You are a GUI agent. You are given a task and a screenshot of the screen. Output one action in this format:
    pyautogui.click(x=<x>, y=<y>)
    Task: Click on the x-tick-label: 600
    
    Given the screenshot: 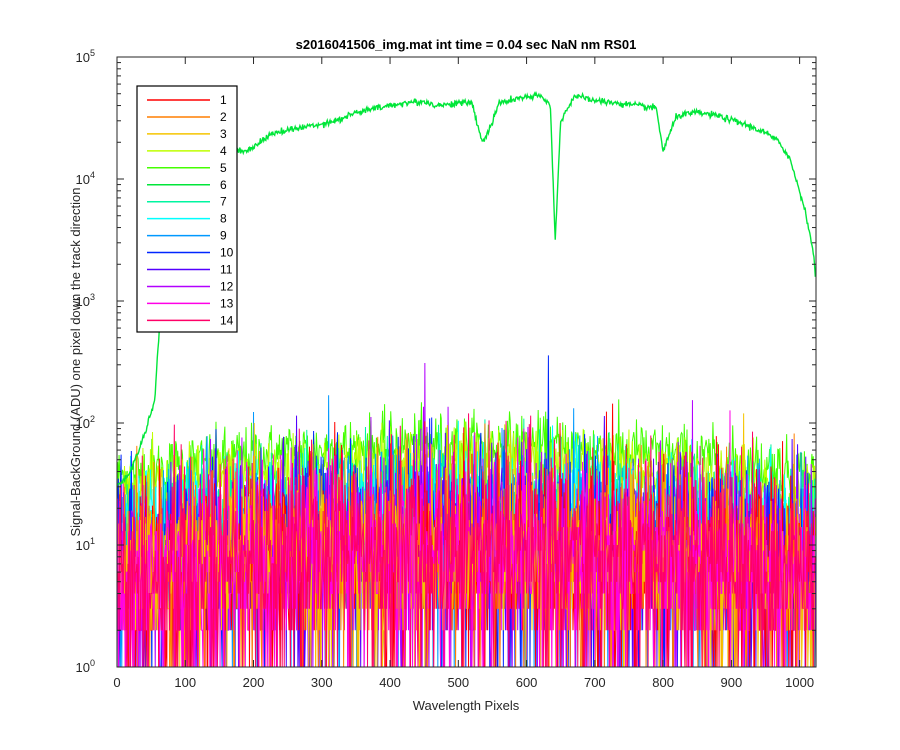 What is the action you would take?
    pyautogui.click(x=527, y=682)
    